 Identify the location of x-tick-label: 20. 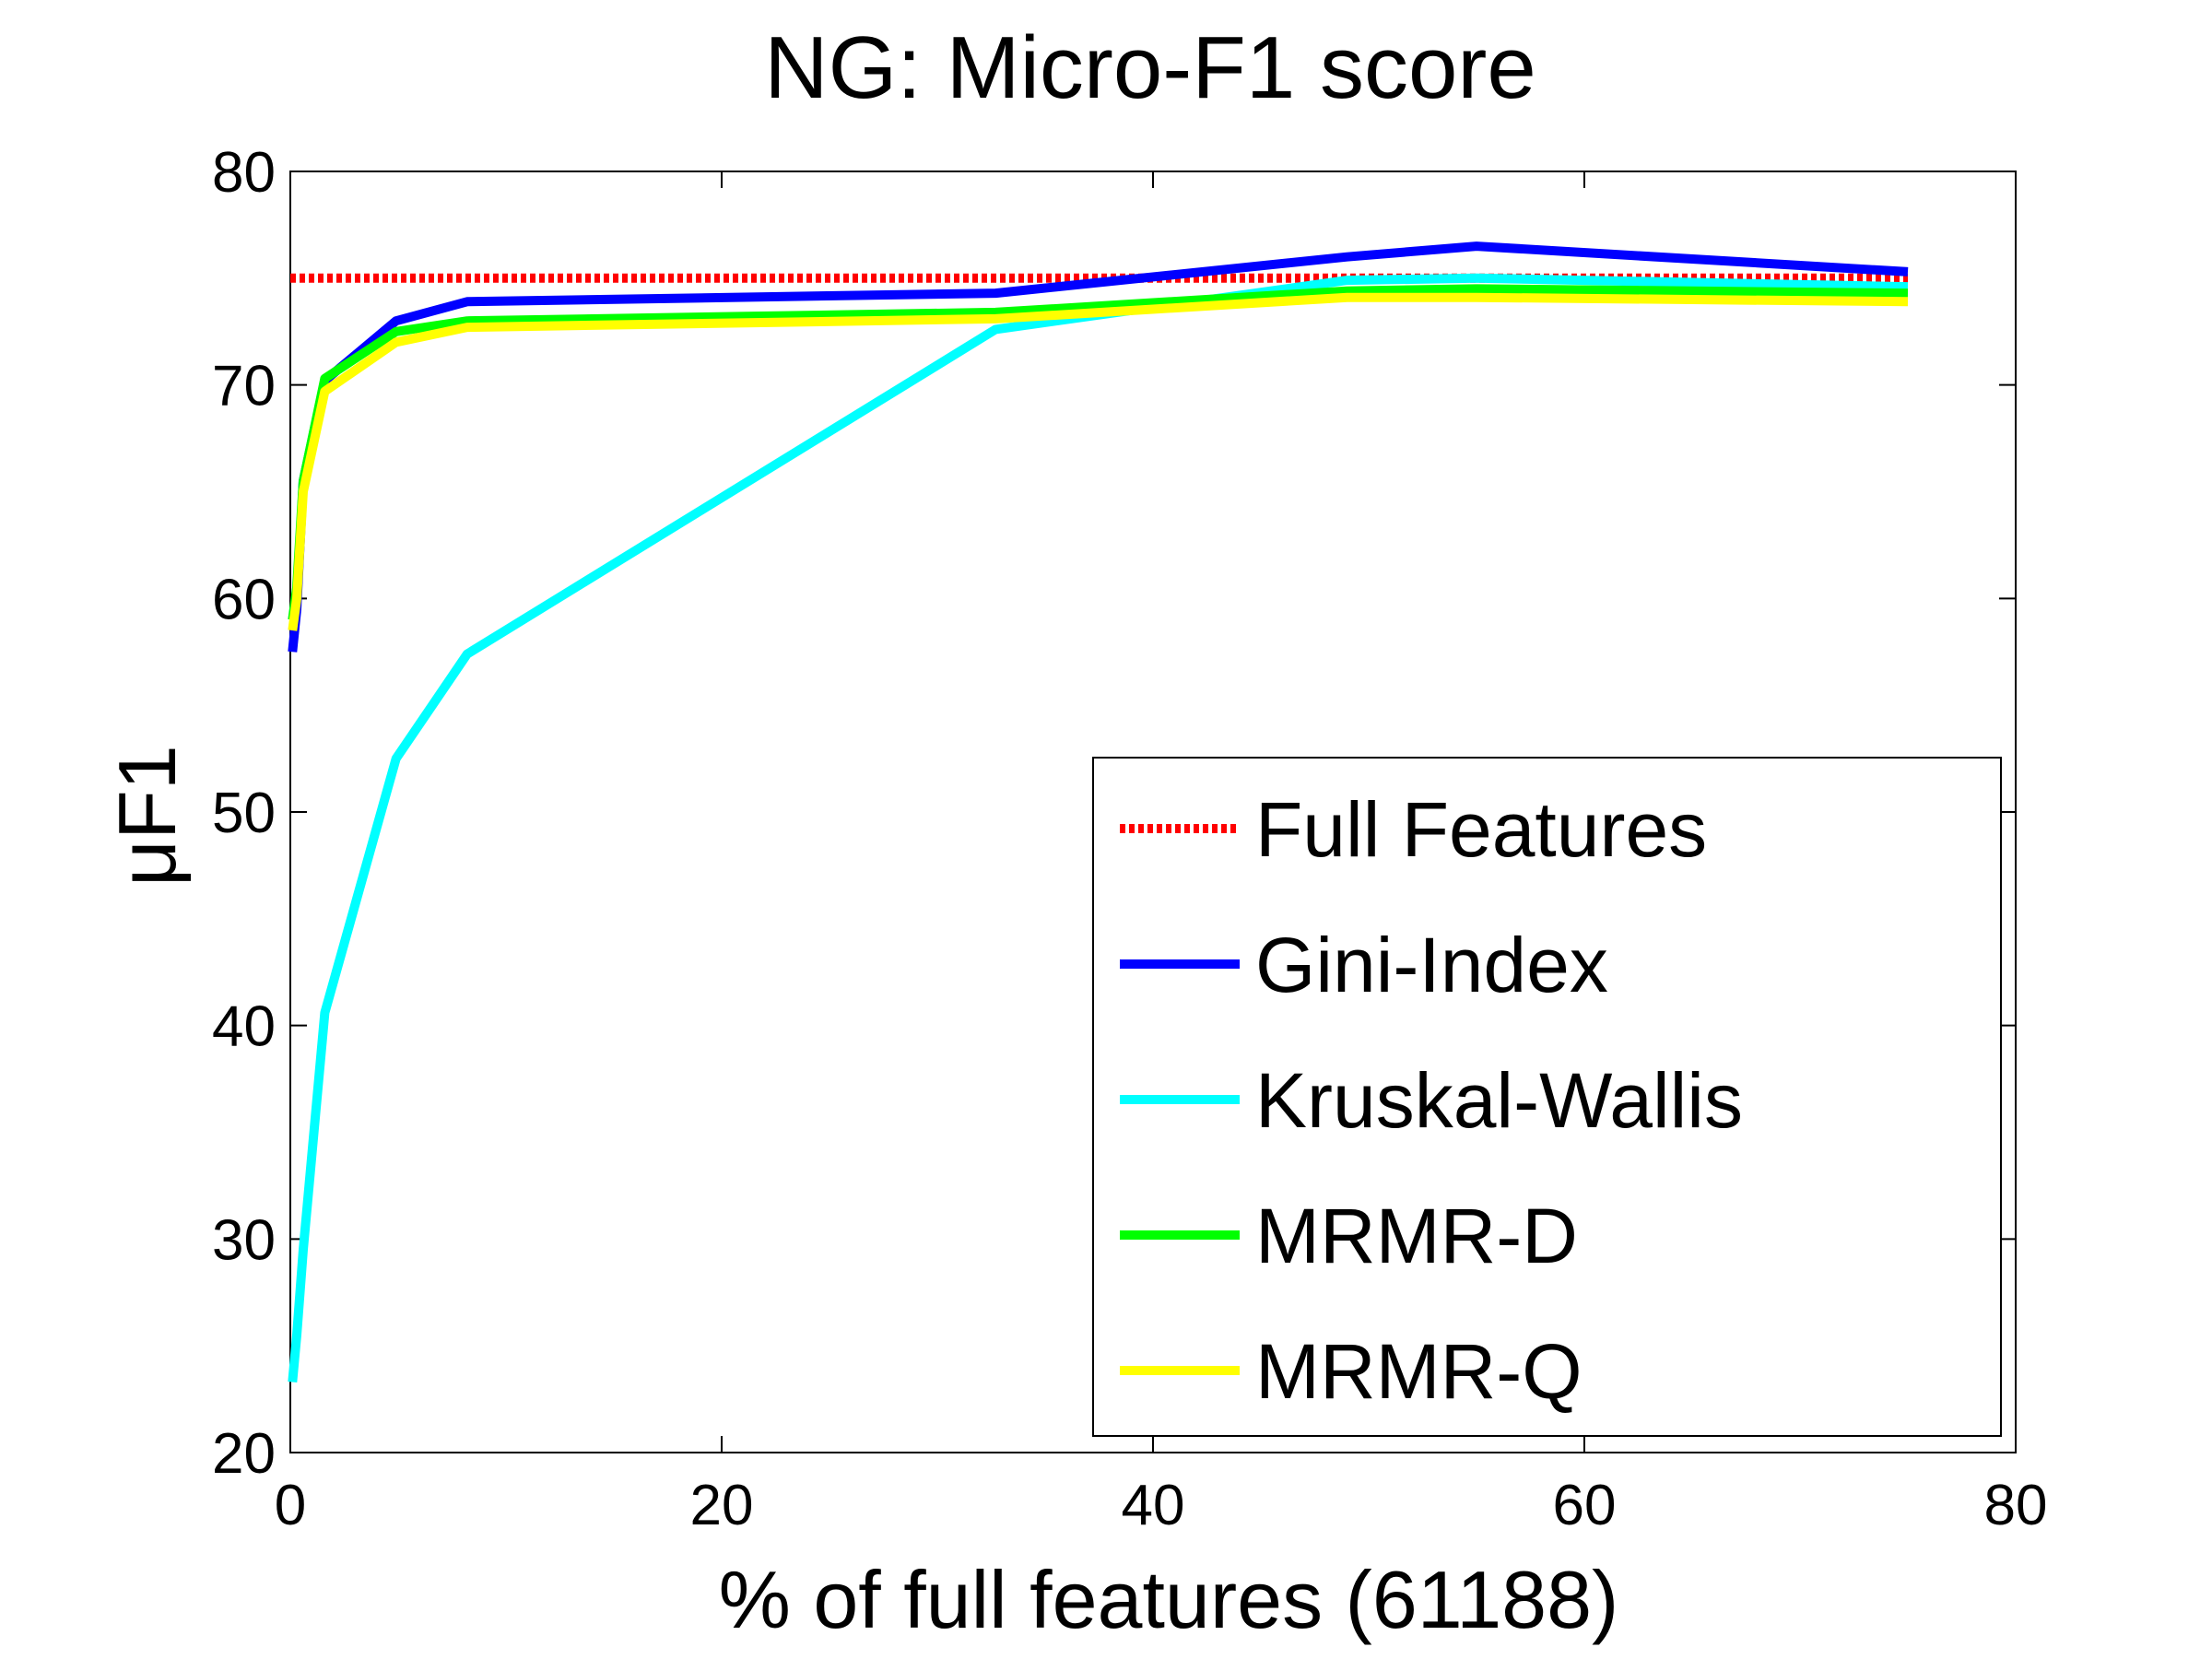
(722, 1505).